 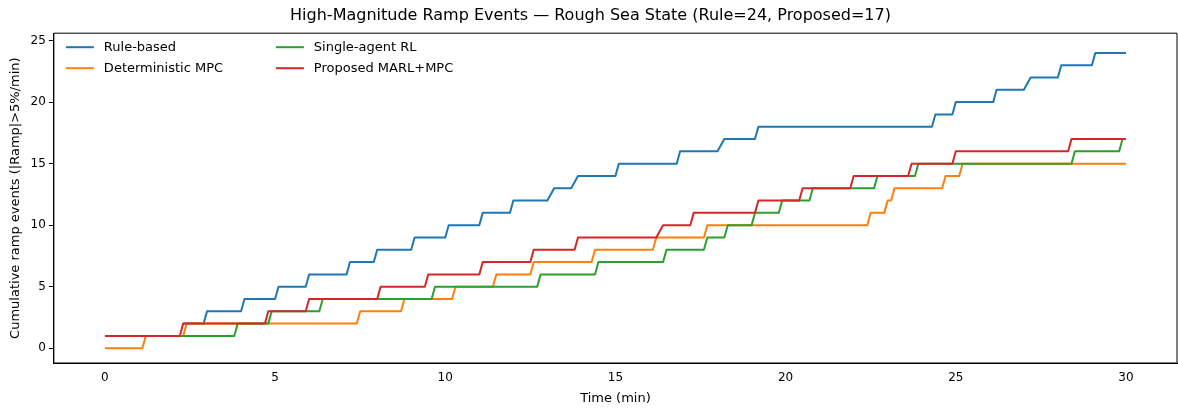 What do you see at coordinates (383, 67) in the screenshot?
I see `legend-label: Proposed MARL+MPC` at bounding box center [383, 67].